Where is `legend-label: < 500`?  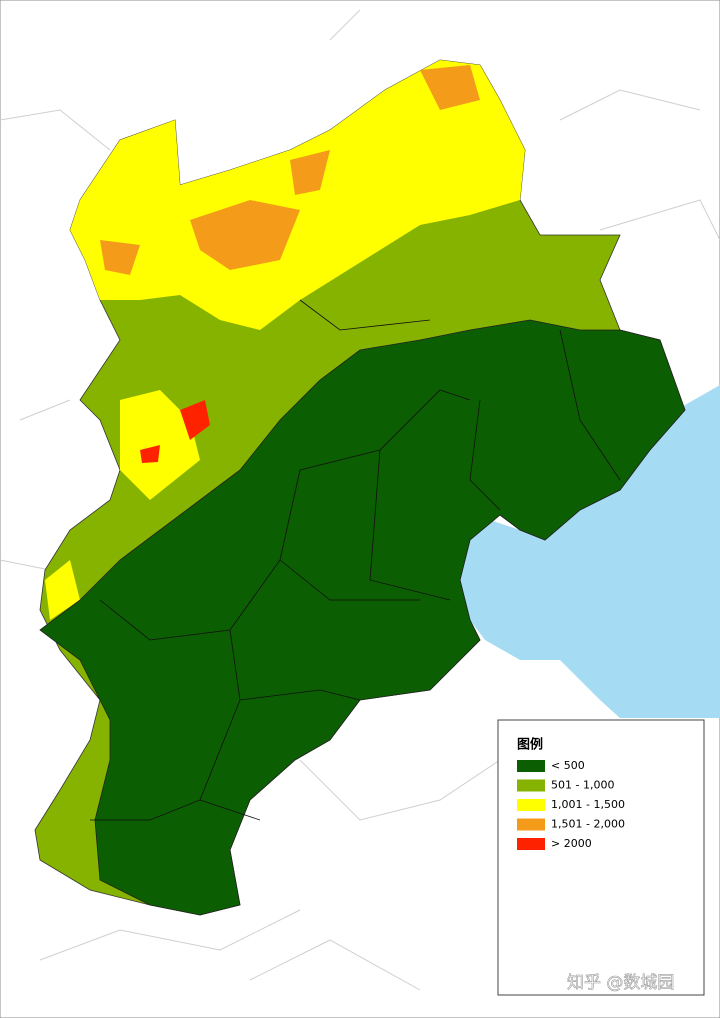 legend-label: < 500 is located at coordinates (568, 765).